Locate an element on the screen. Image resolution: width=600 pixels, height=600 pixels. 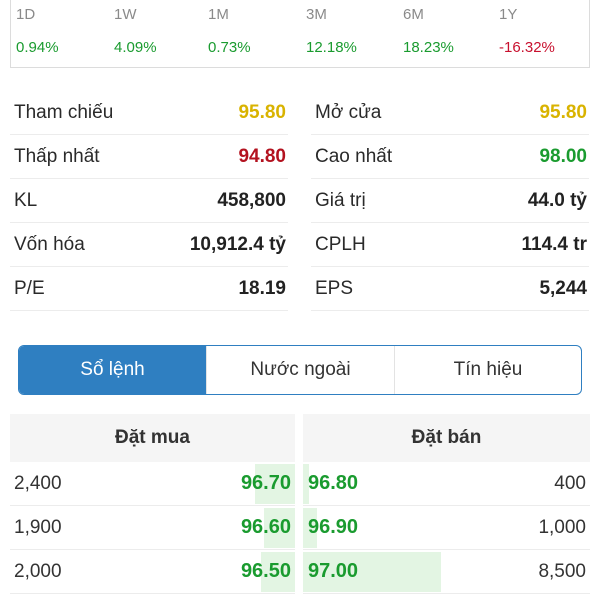
order-book-row: 2,400 96.70 96.80 400 is located at coordinates (300, 484).